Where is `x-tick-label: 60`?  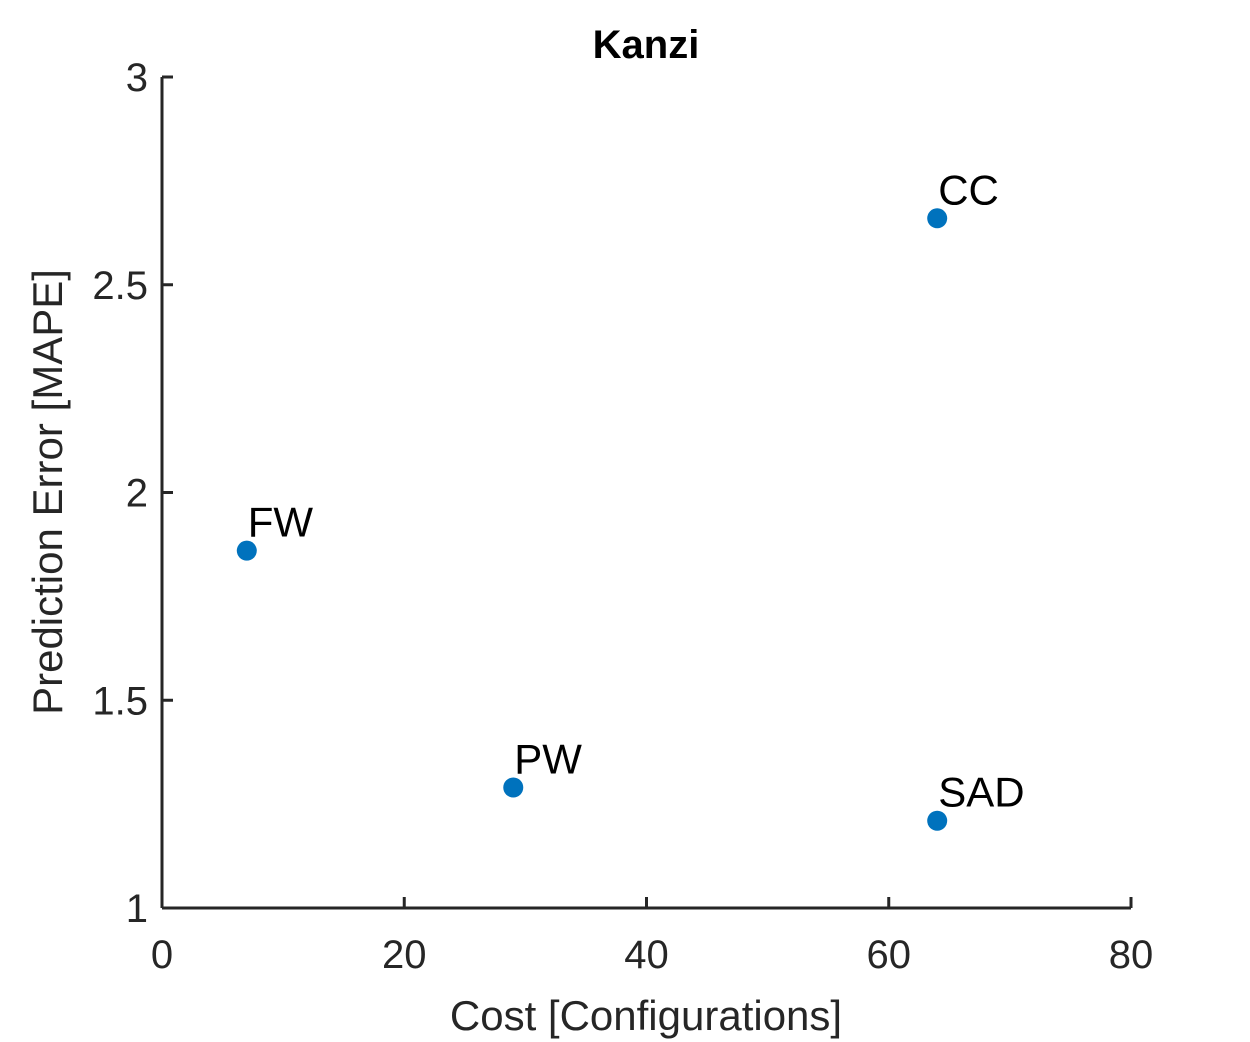 x-tick-label: 60 is located at coordinates (889, 955).